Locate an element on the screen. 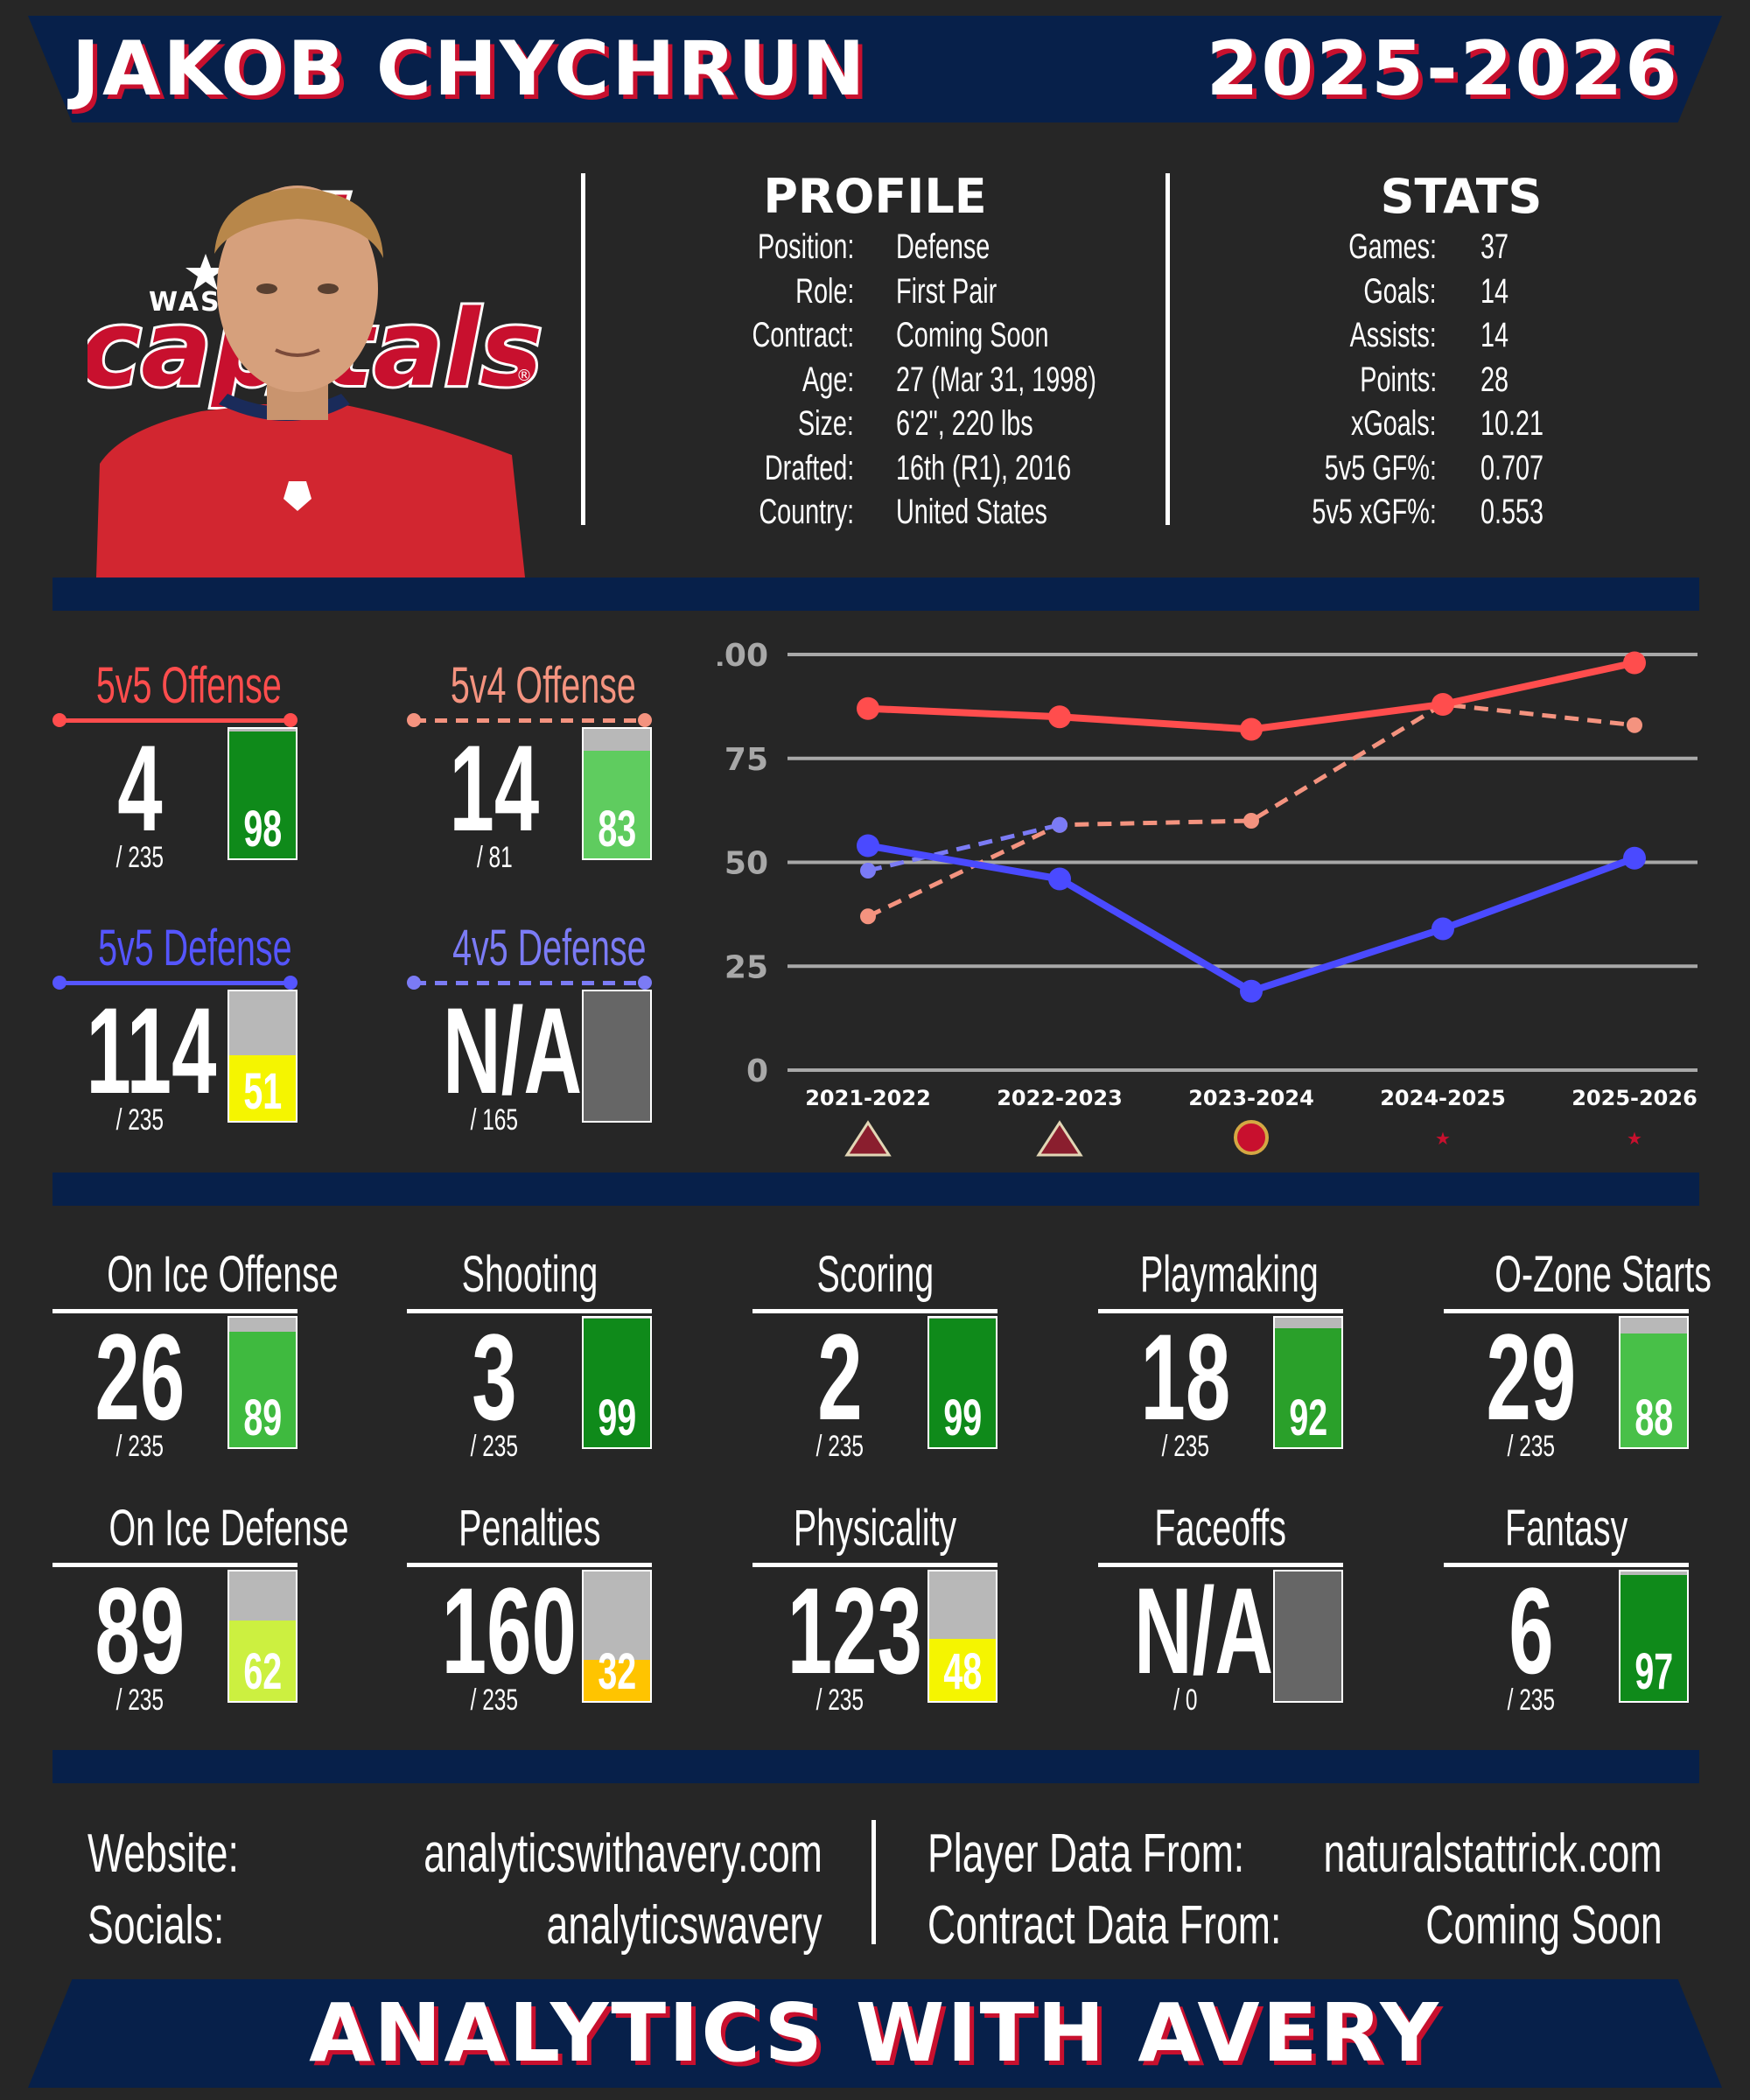  tile-title: Physicality is located at coordinates (875, 1528).